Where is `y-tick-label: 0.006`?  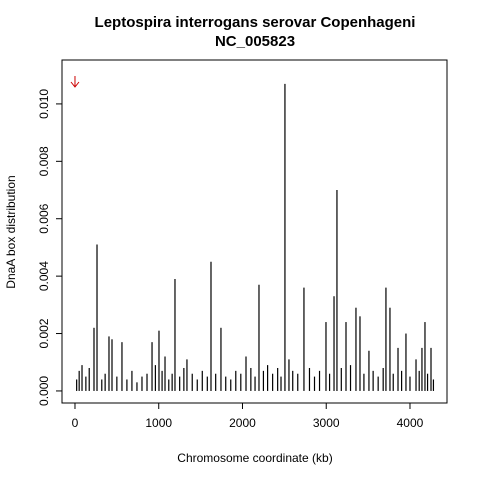
y-tick-label: 0.006 is located at coordinates (44, 218).